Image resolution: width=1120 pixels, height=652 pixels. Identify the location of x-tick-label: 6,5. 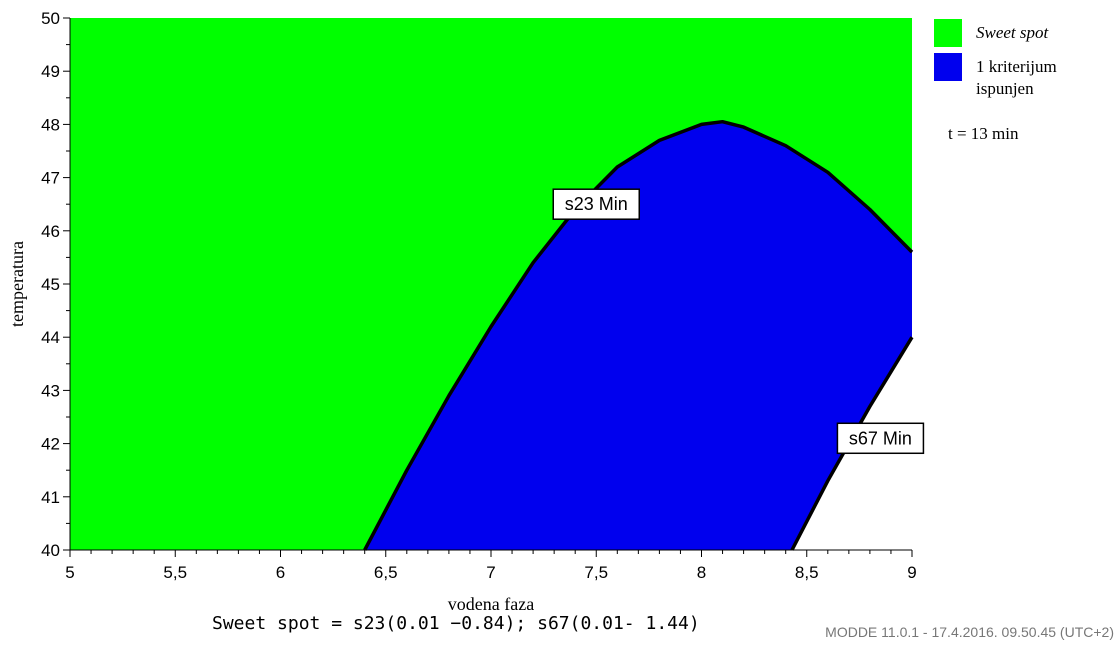
(386, 572).